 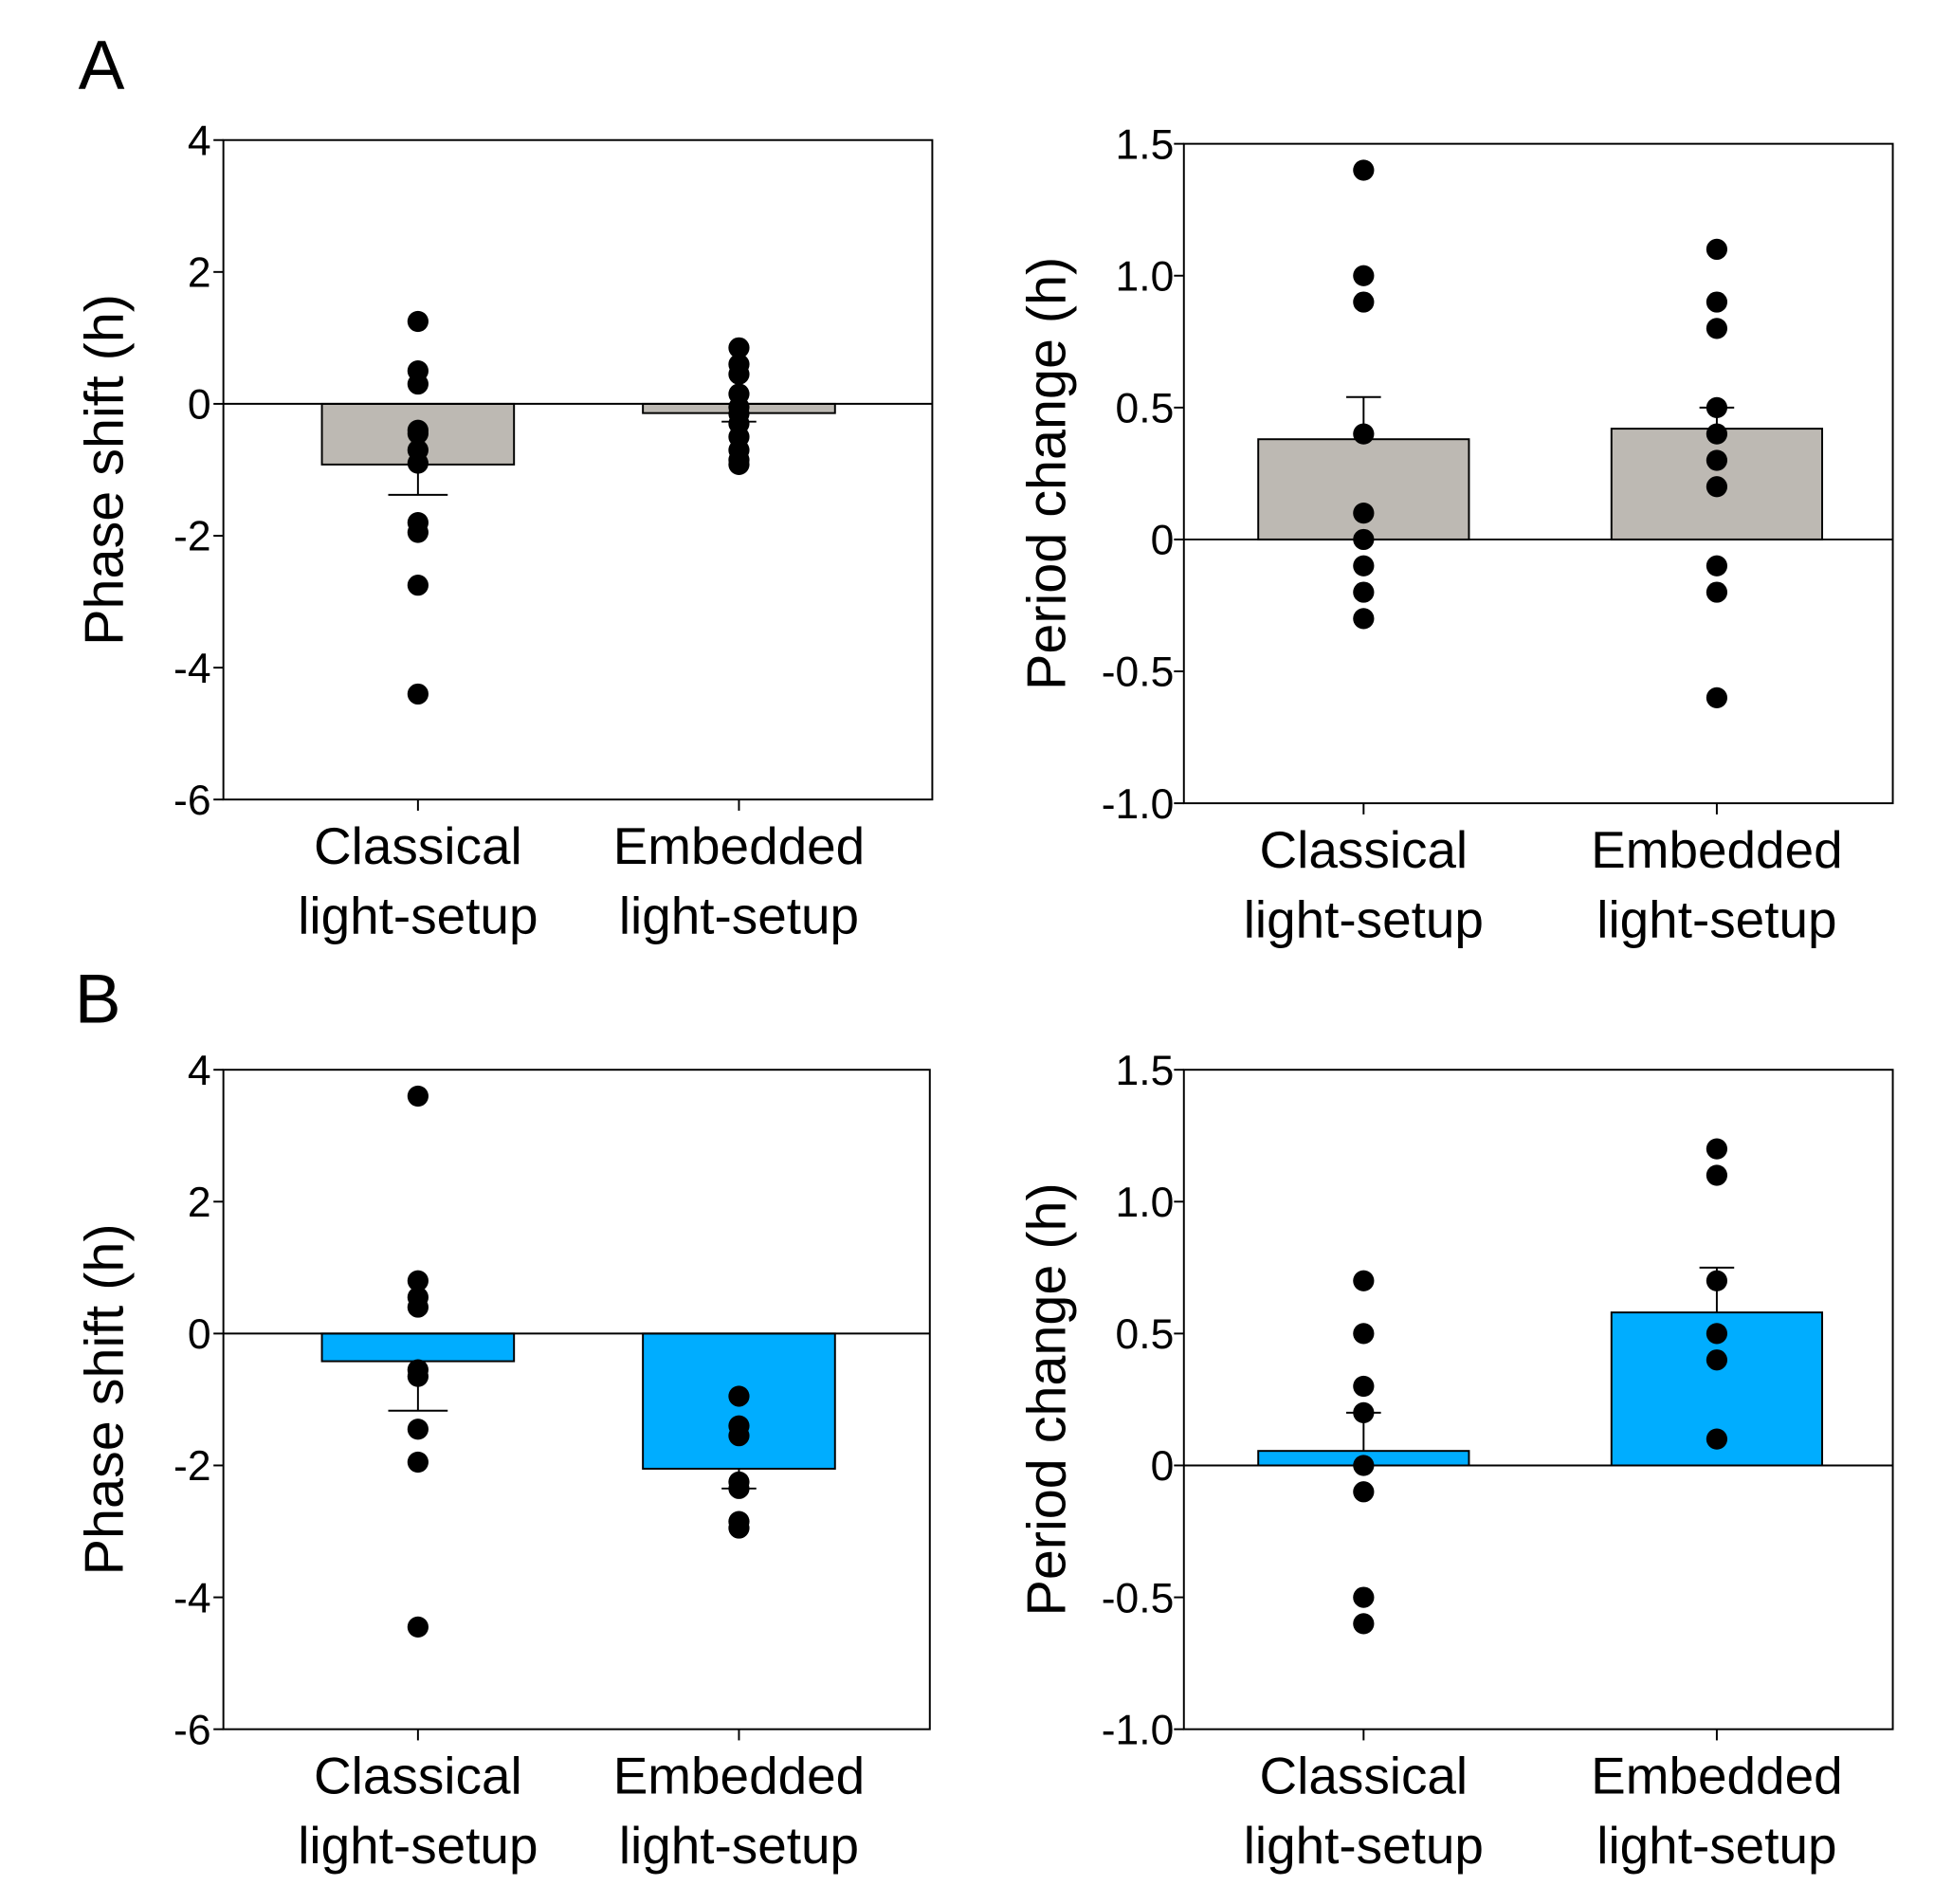 What do you see at coordinates (102, 65) in the screenshot?
I see `panel-label-a: A` at bounding box center [102, 65].